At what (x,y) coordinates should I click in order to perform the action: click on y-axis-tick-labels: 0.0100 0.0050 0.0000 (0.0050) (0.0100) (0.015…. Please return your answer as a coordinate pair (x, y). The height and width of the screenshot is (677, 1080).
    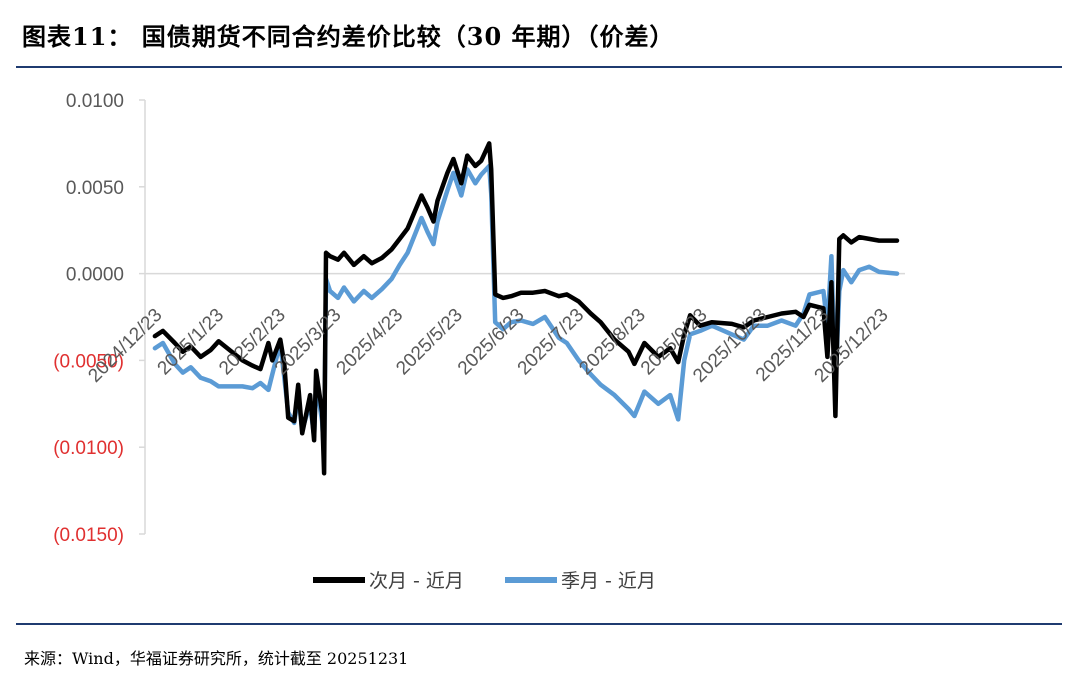
    Looking at the image, I should click on (88, 318).